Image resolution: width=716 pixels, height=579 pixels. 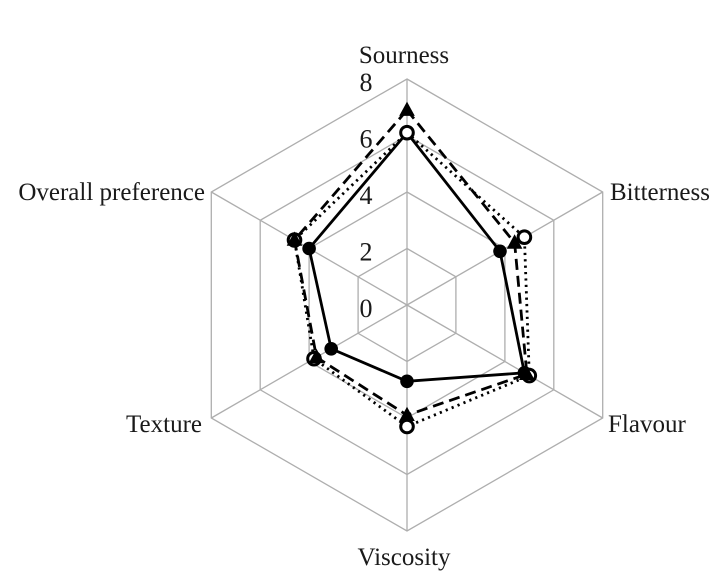 What do you see at coordinates (316, 356) in the screenshot?
I see `marker-filled-triangle-texture` at bounding box center [316, 356].